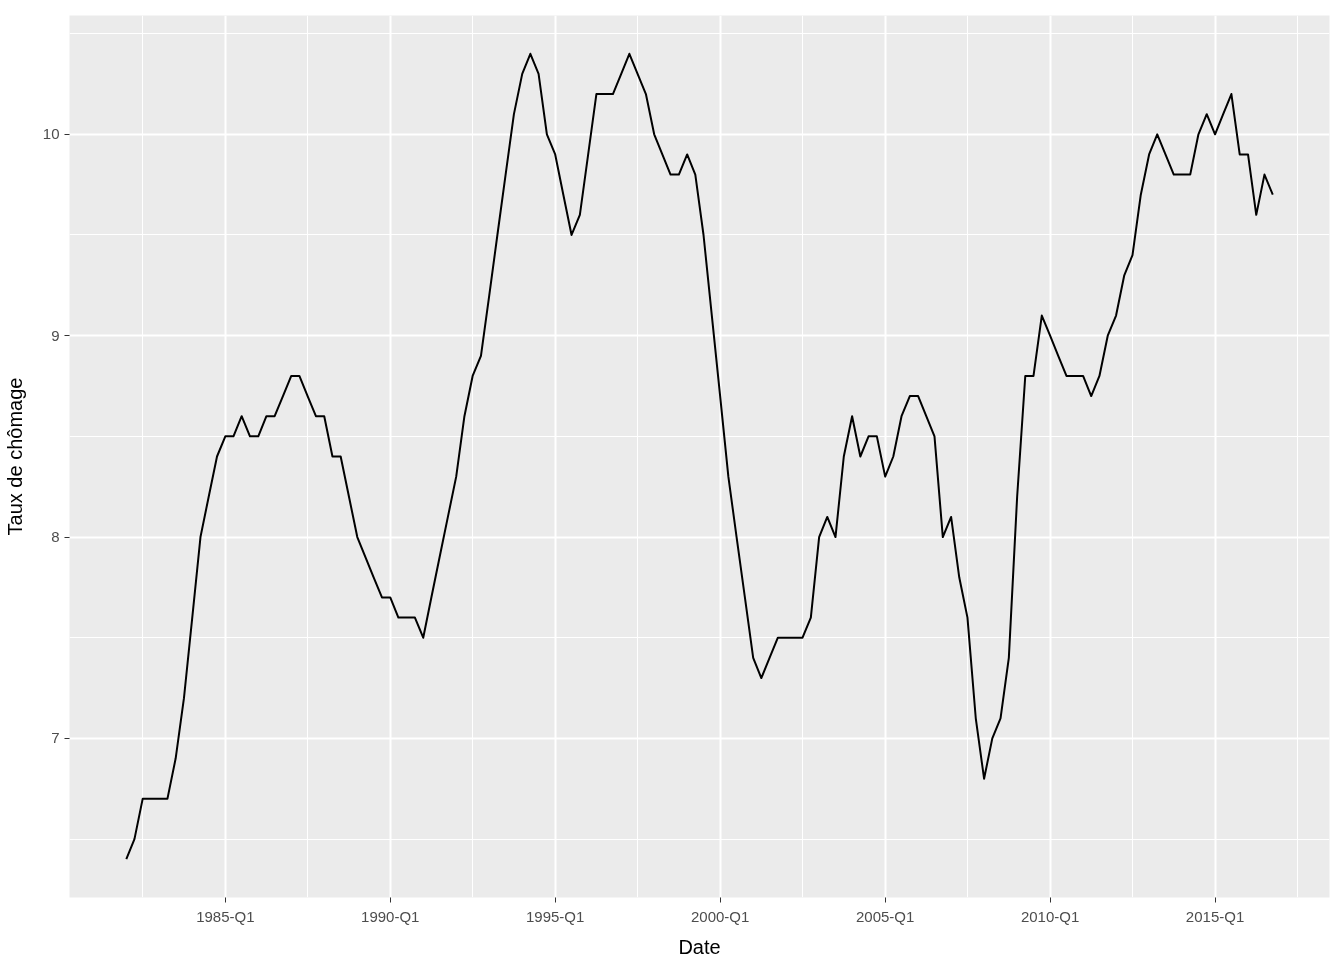  I want to click on x-tick-label: 2010-Q1, so click(1050, 916).